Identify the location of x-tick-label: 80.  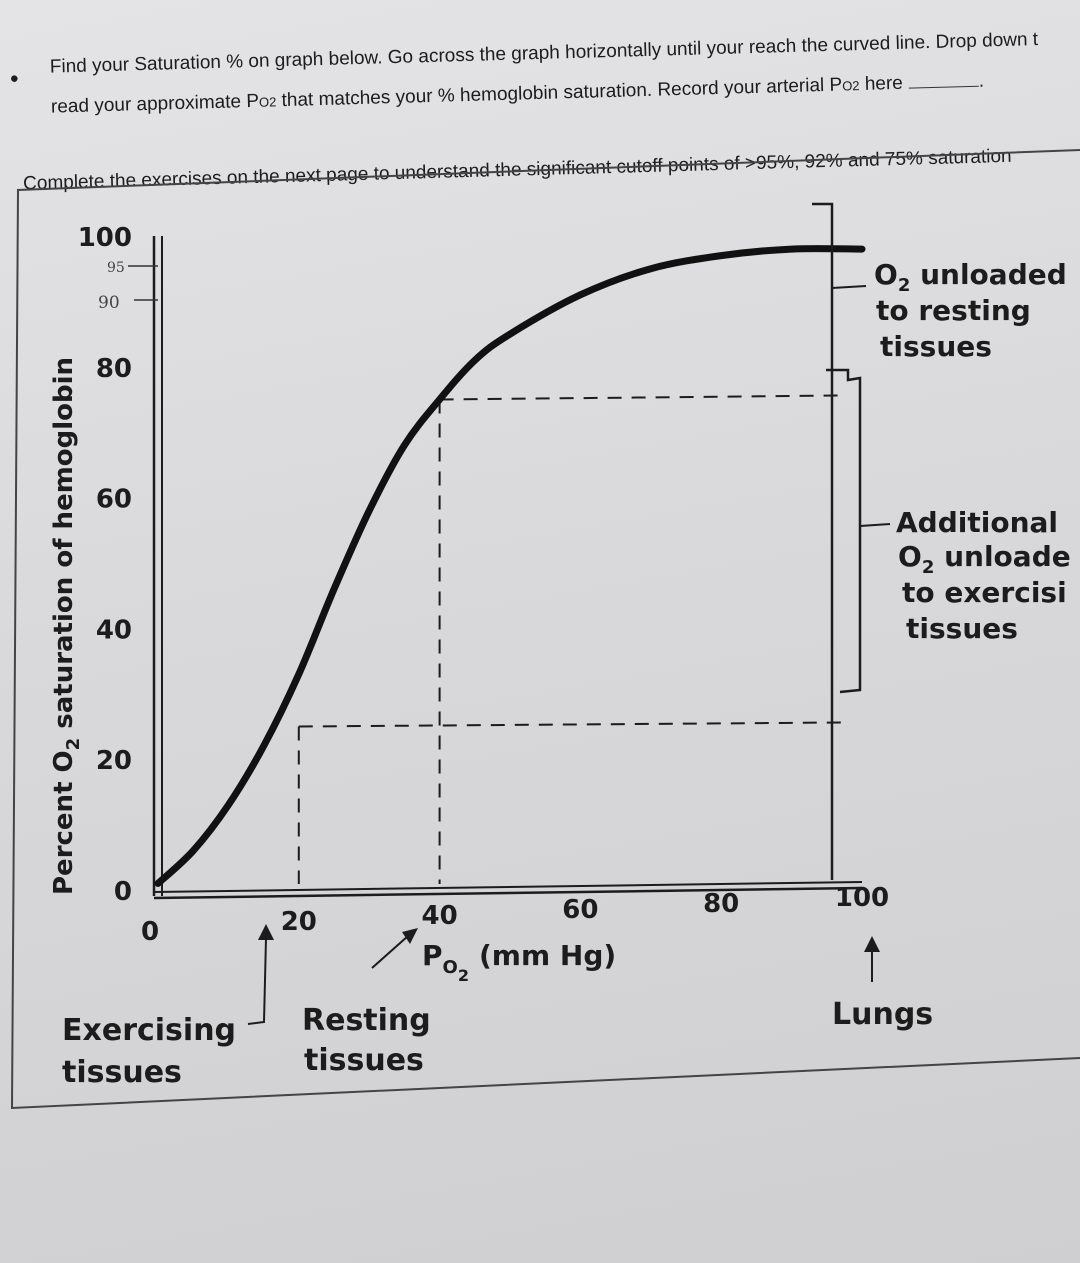
(721, 904).